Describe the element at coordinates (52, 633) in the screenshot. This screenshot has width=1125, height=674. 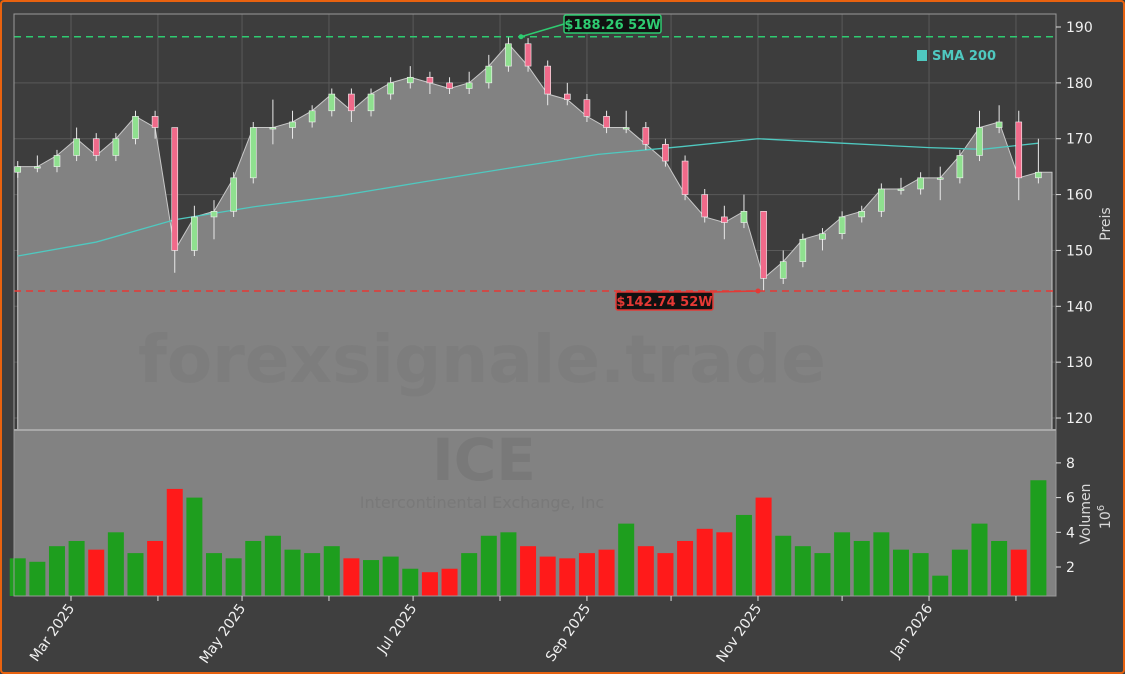
I see `x-tick-label: Mar 2025` at that location.